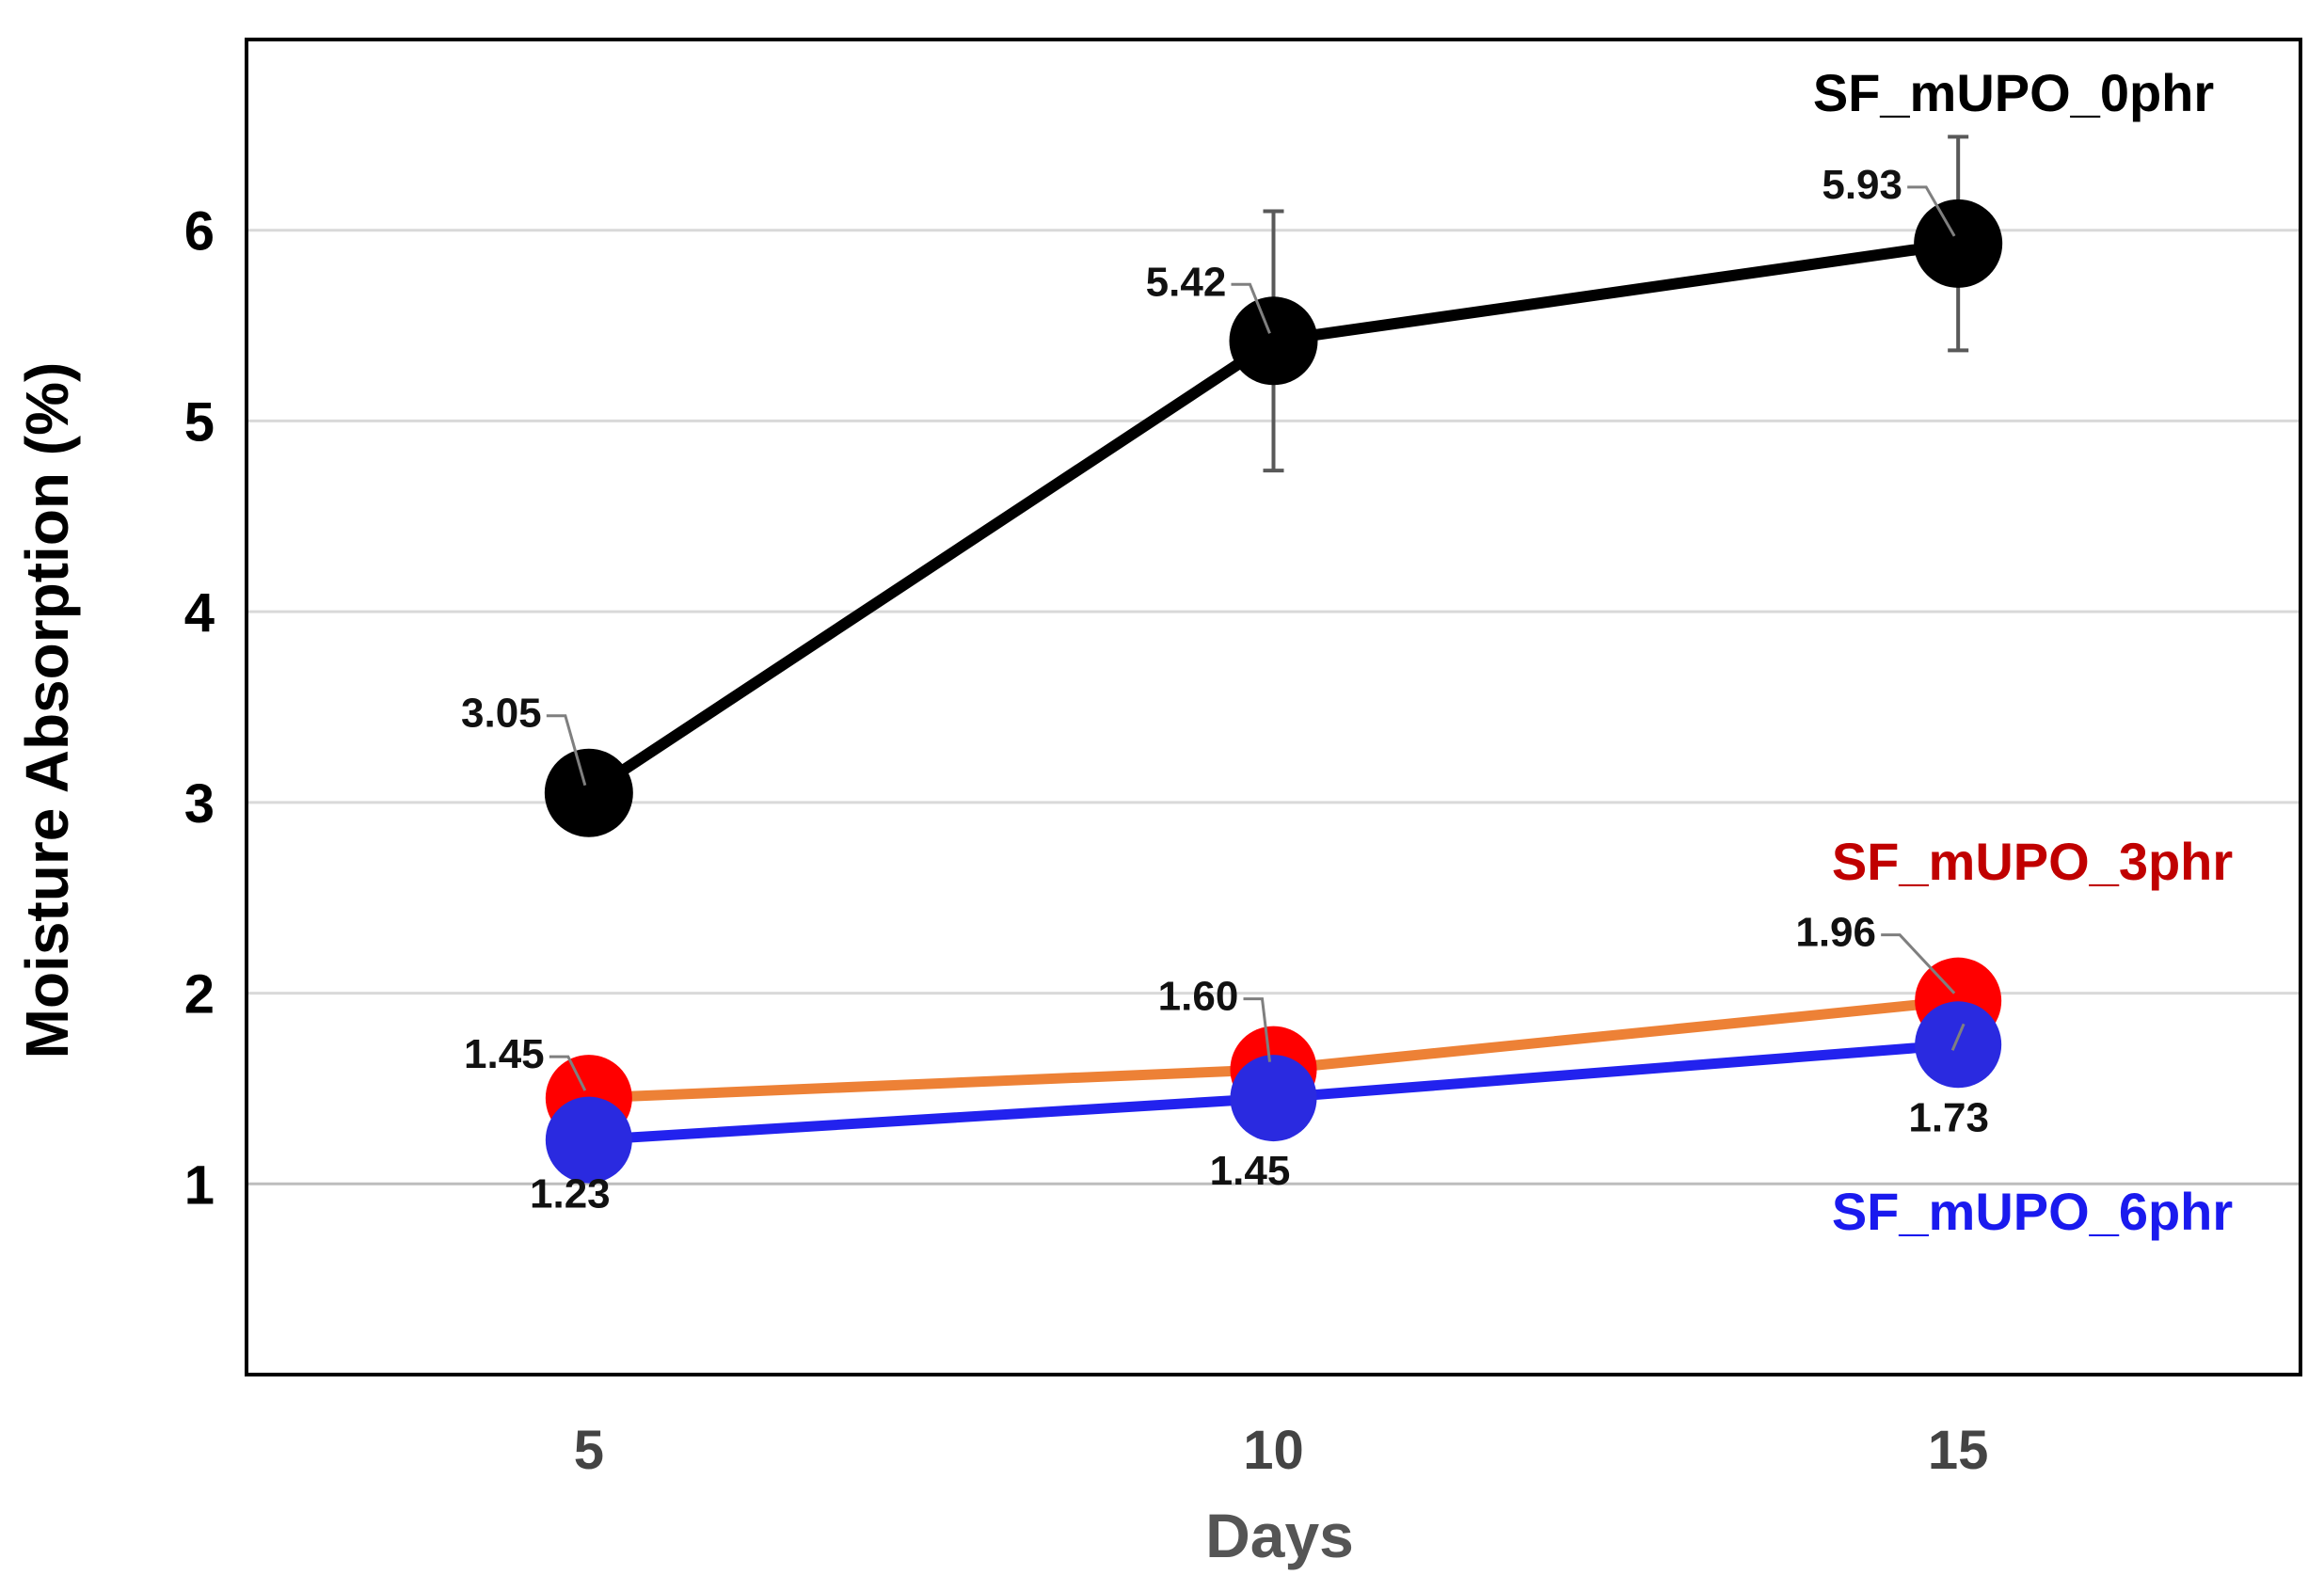 The width and height of the screenshot is (2324, 1591). I want to click on series-name-labels: SF_mUPO_0phr SF_mUPO_3phr SF_mUPO_6phr, so click(2023, 652).